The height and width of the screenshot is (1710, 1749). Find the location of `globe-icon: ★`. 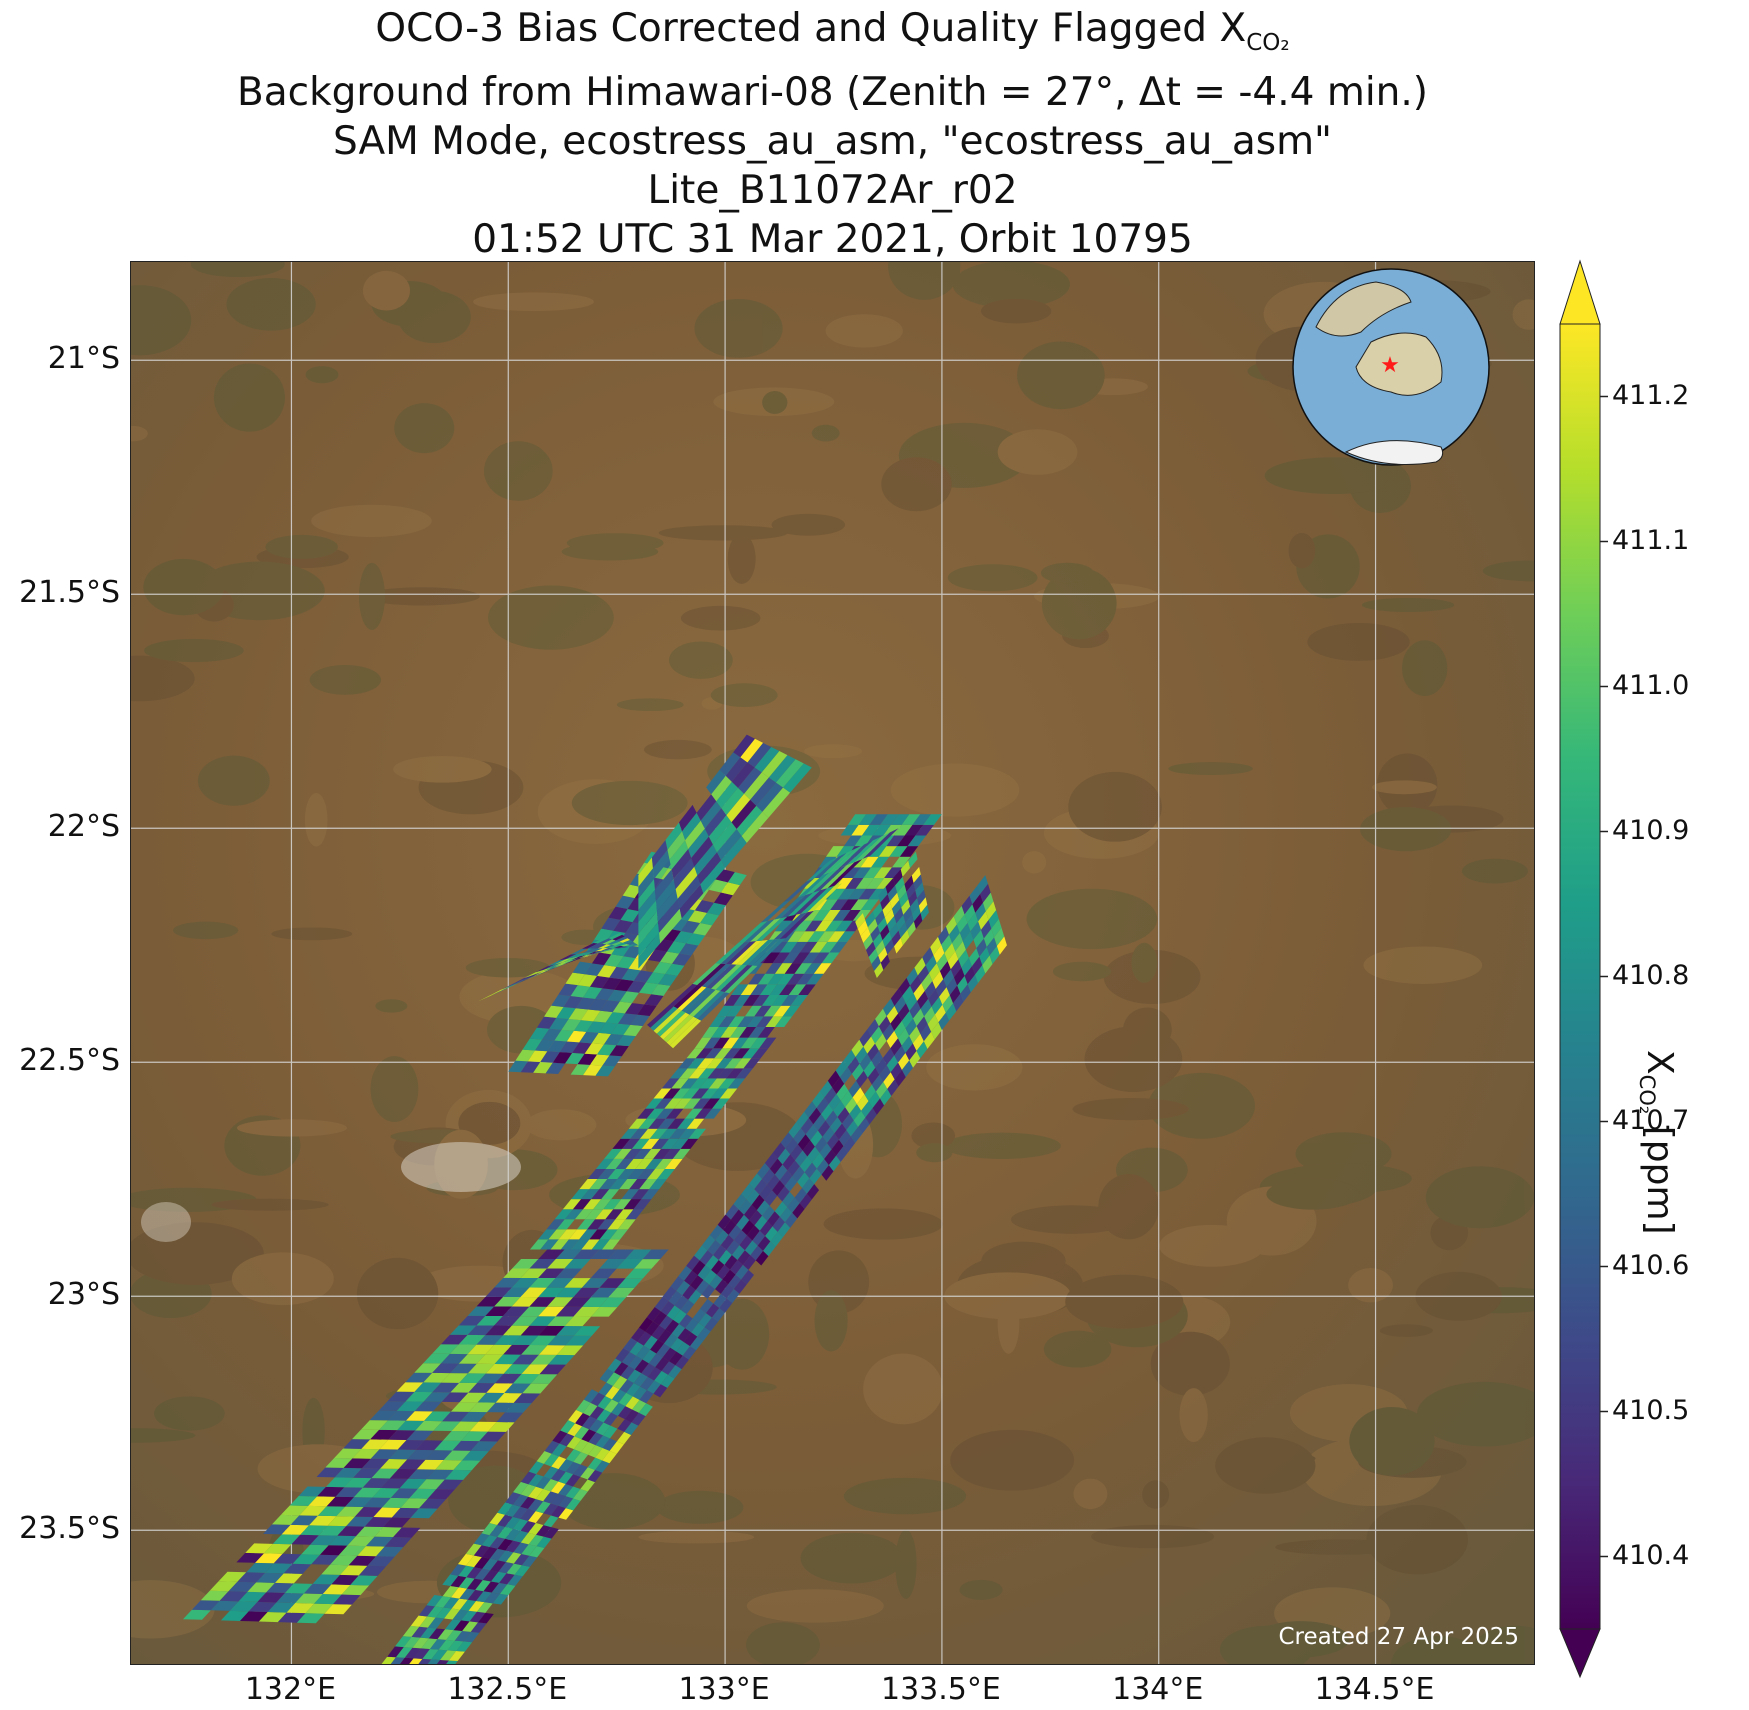

globe-icon: ★ is located at coordinates (1391, 367).